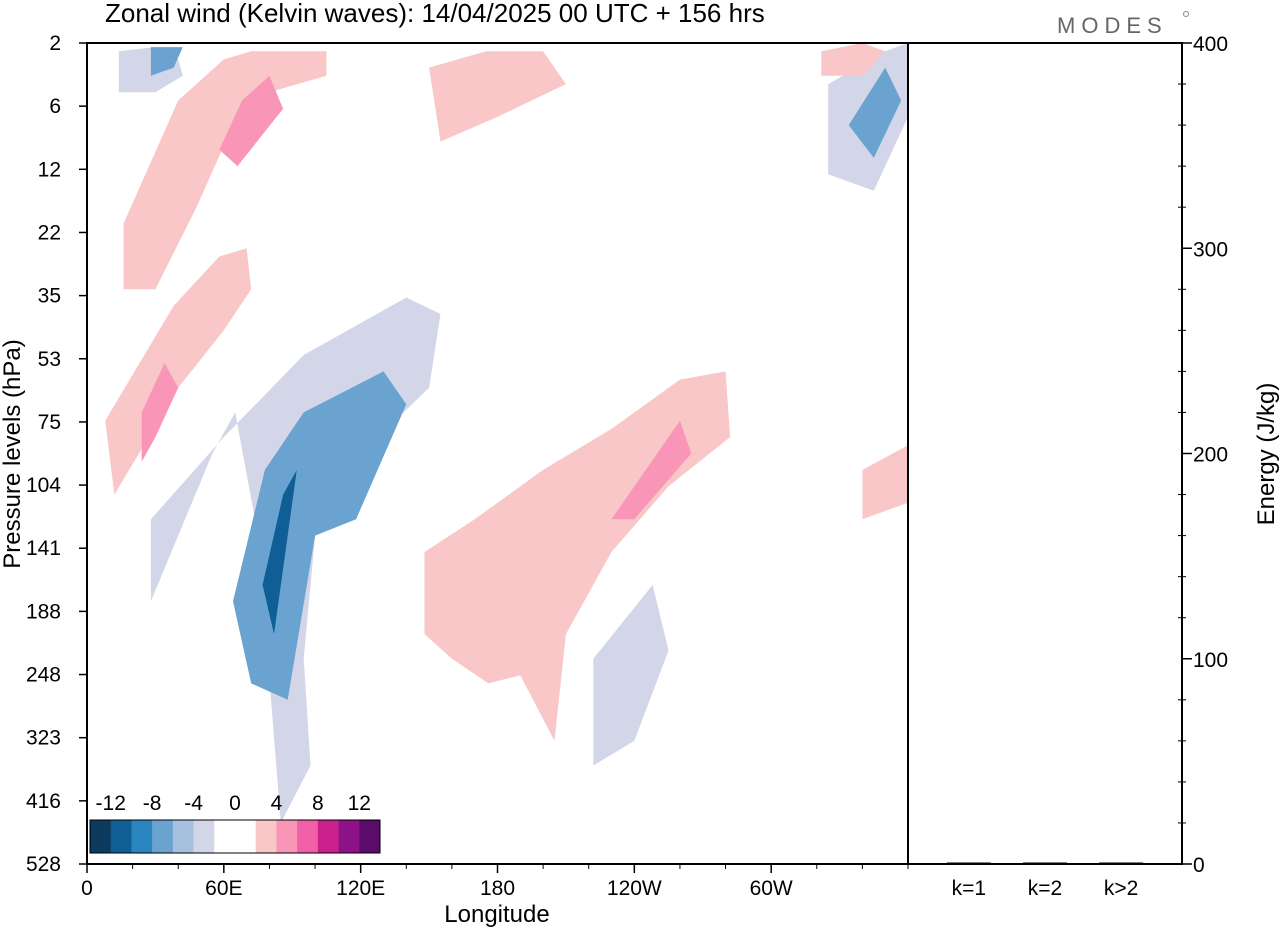 The height and width of the screenshot is (935, 1280). I want to click on colorbar-label: 12, so click(359, 803).